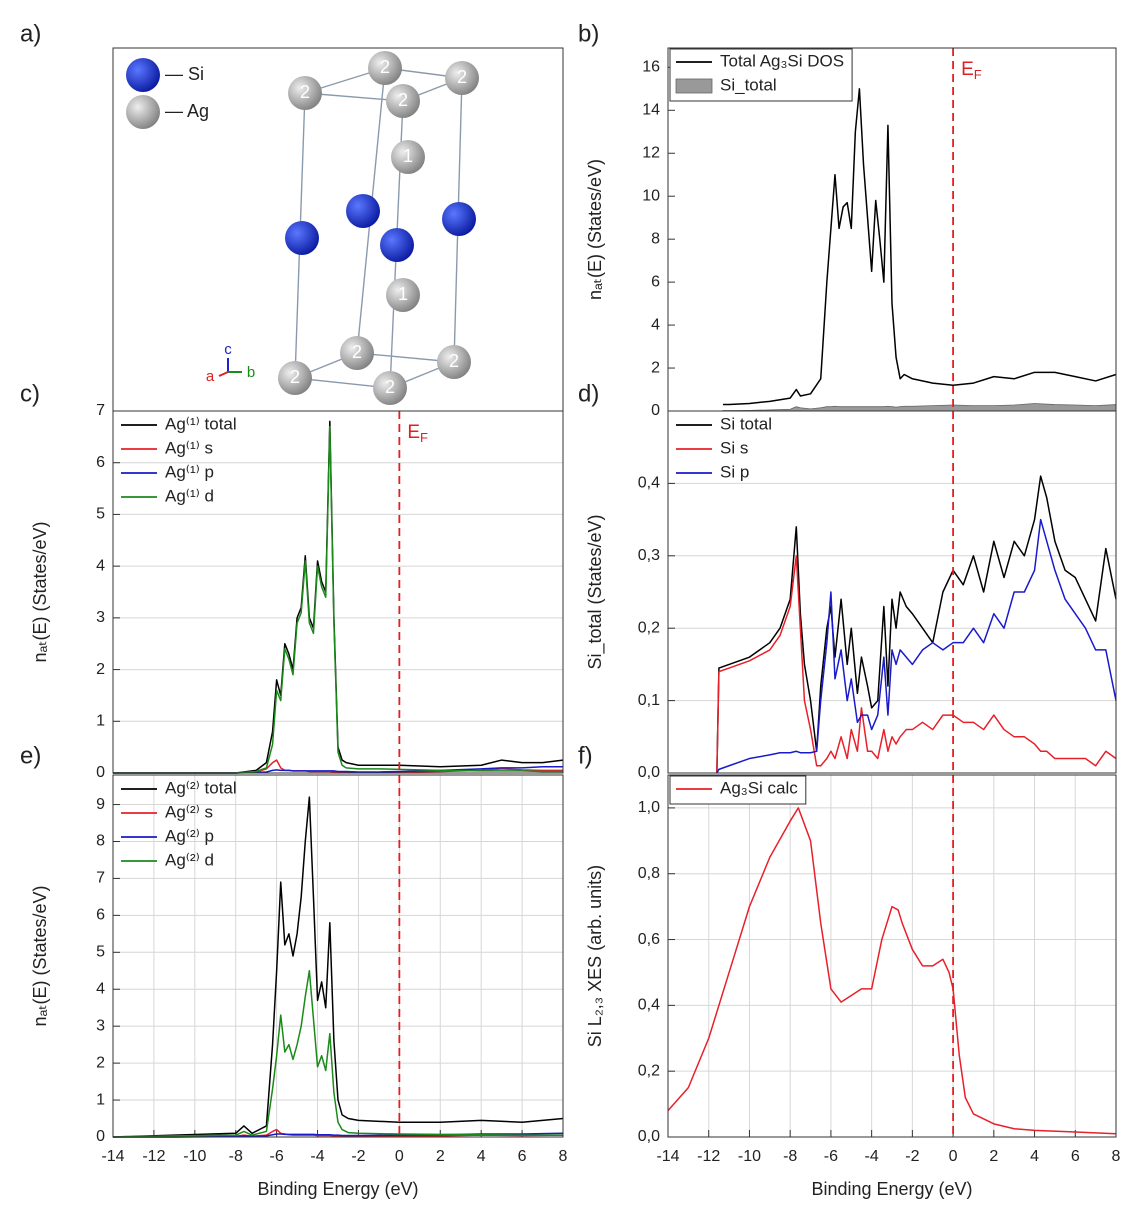 This screenshot has height=1208, width=1123. What do you see at coordinates (153, 1156) in the screenshot?
I see `x-tick-label: -12` at bounding box center [153, 1156].